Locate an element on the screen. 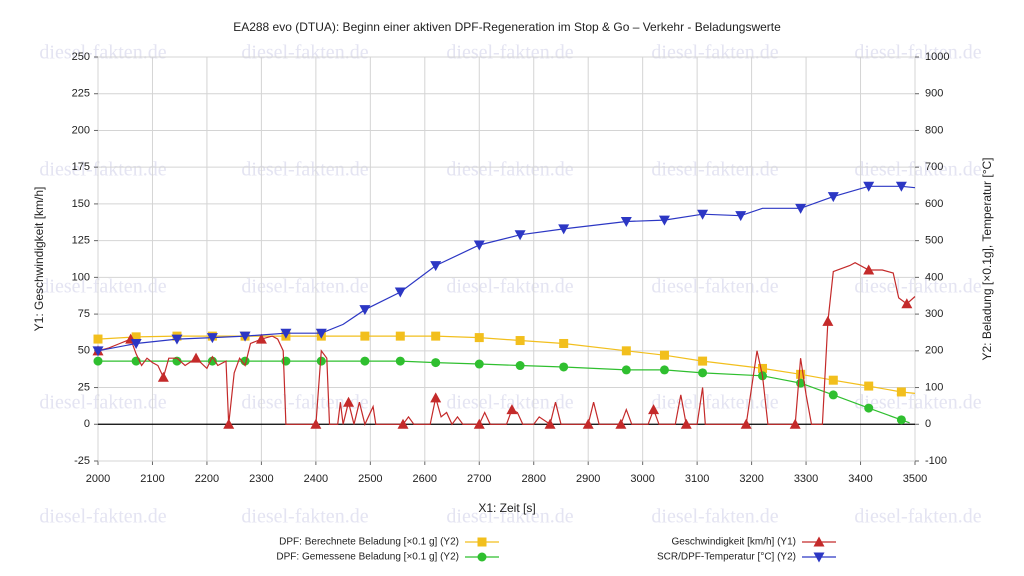  legend-label: DPF: Berechnete Beladung [×0.1 g] (Y2) is located at coordinates (369, 542).